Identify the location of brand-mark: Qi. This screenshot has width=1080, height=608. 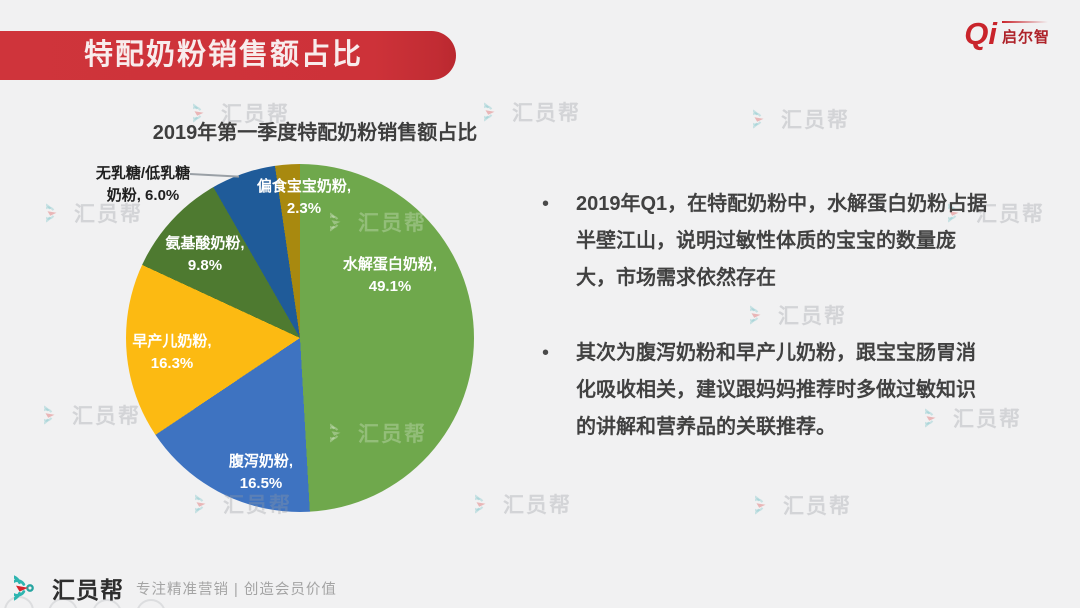
(980, 33).